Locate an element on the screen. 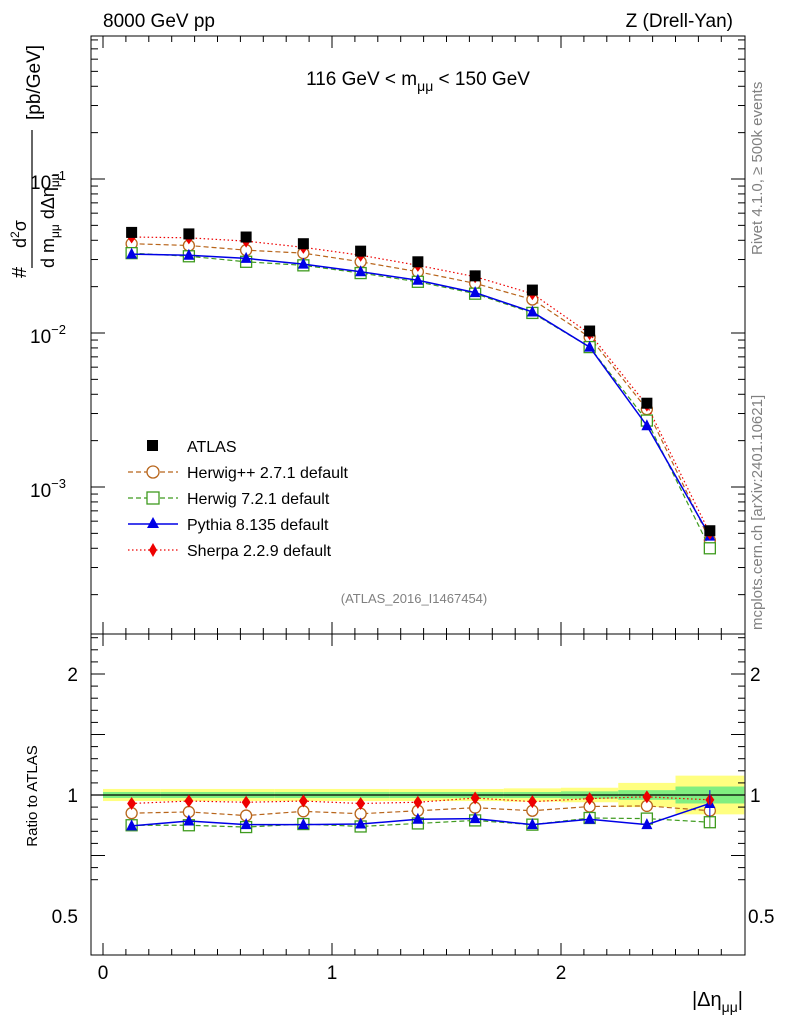 This screenshot has height=1024, width=786. legend-label-herwig7: Herwig 7.2.1 default is located at coordinates (258, 499).